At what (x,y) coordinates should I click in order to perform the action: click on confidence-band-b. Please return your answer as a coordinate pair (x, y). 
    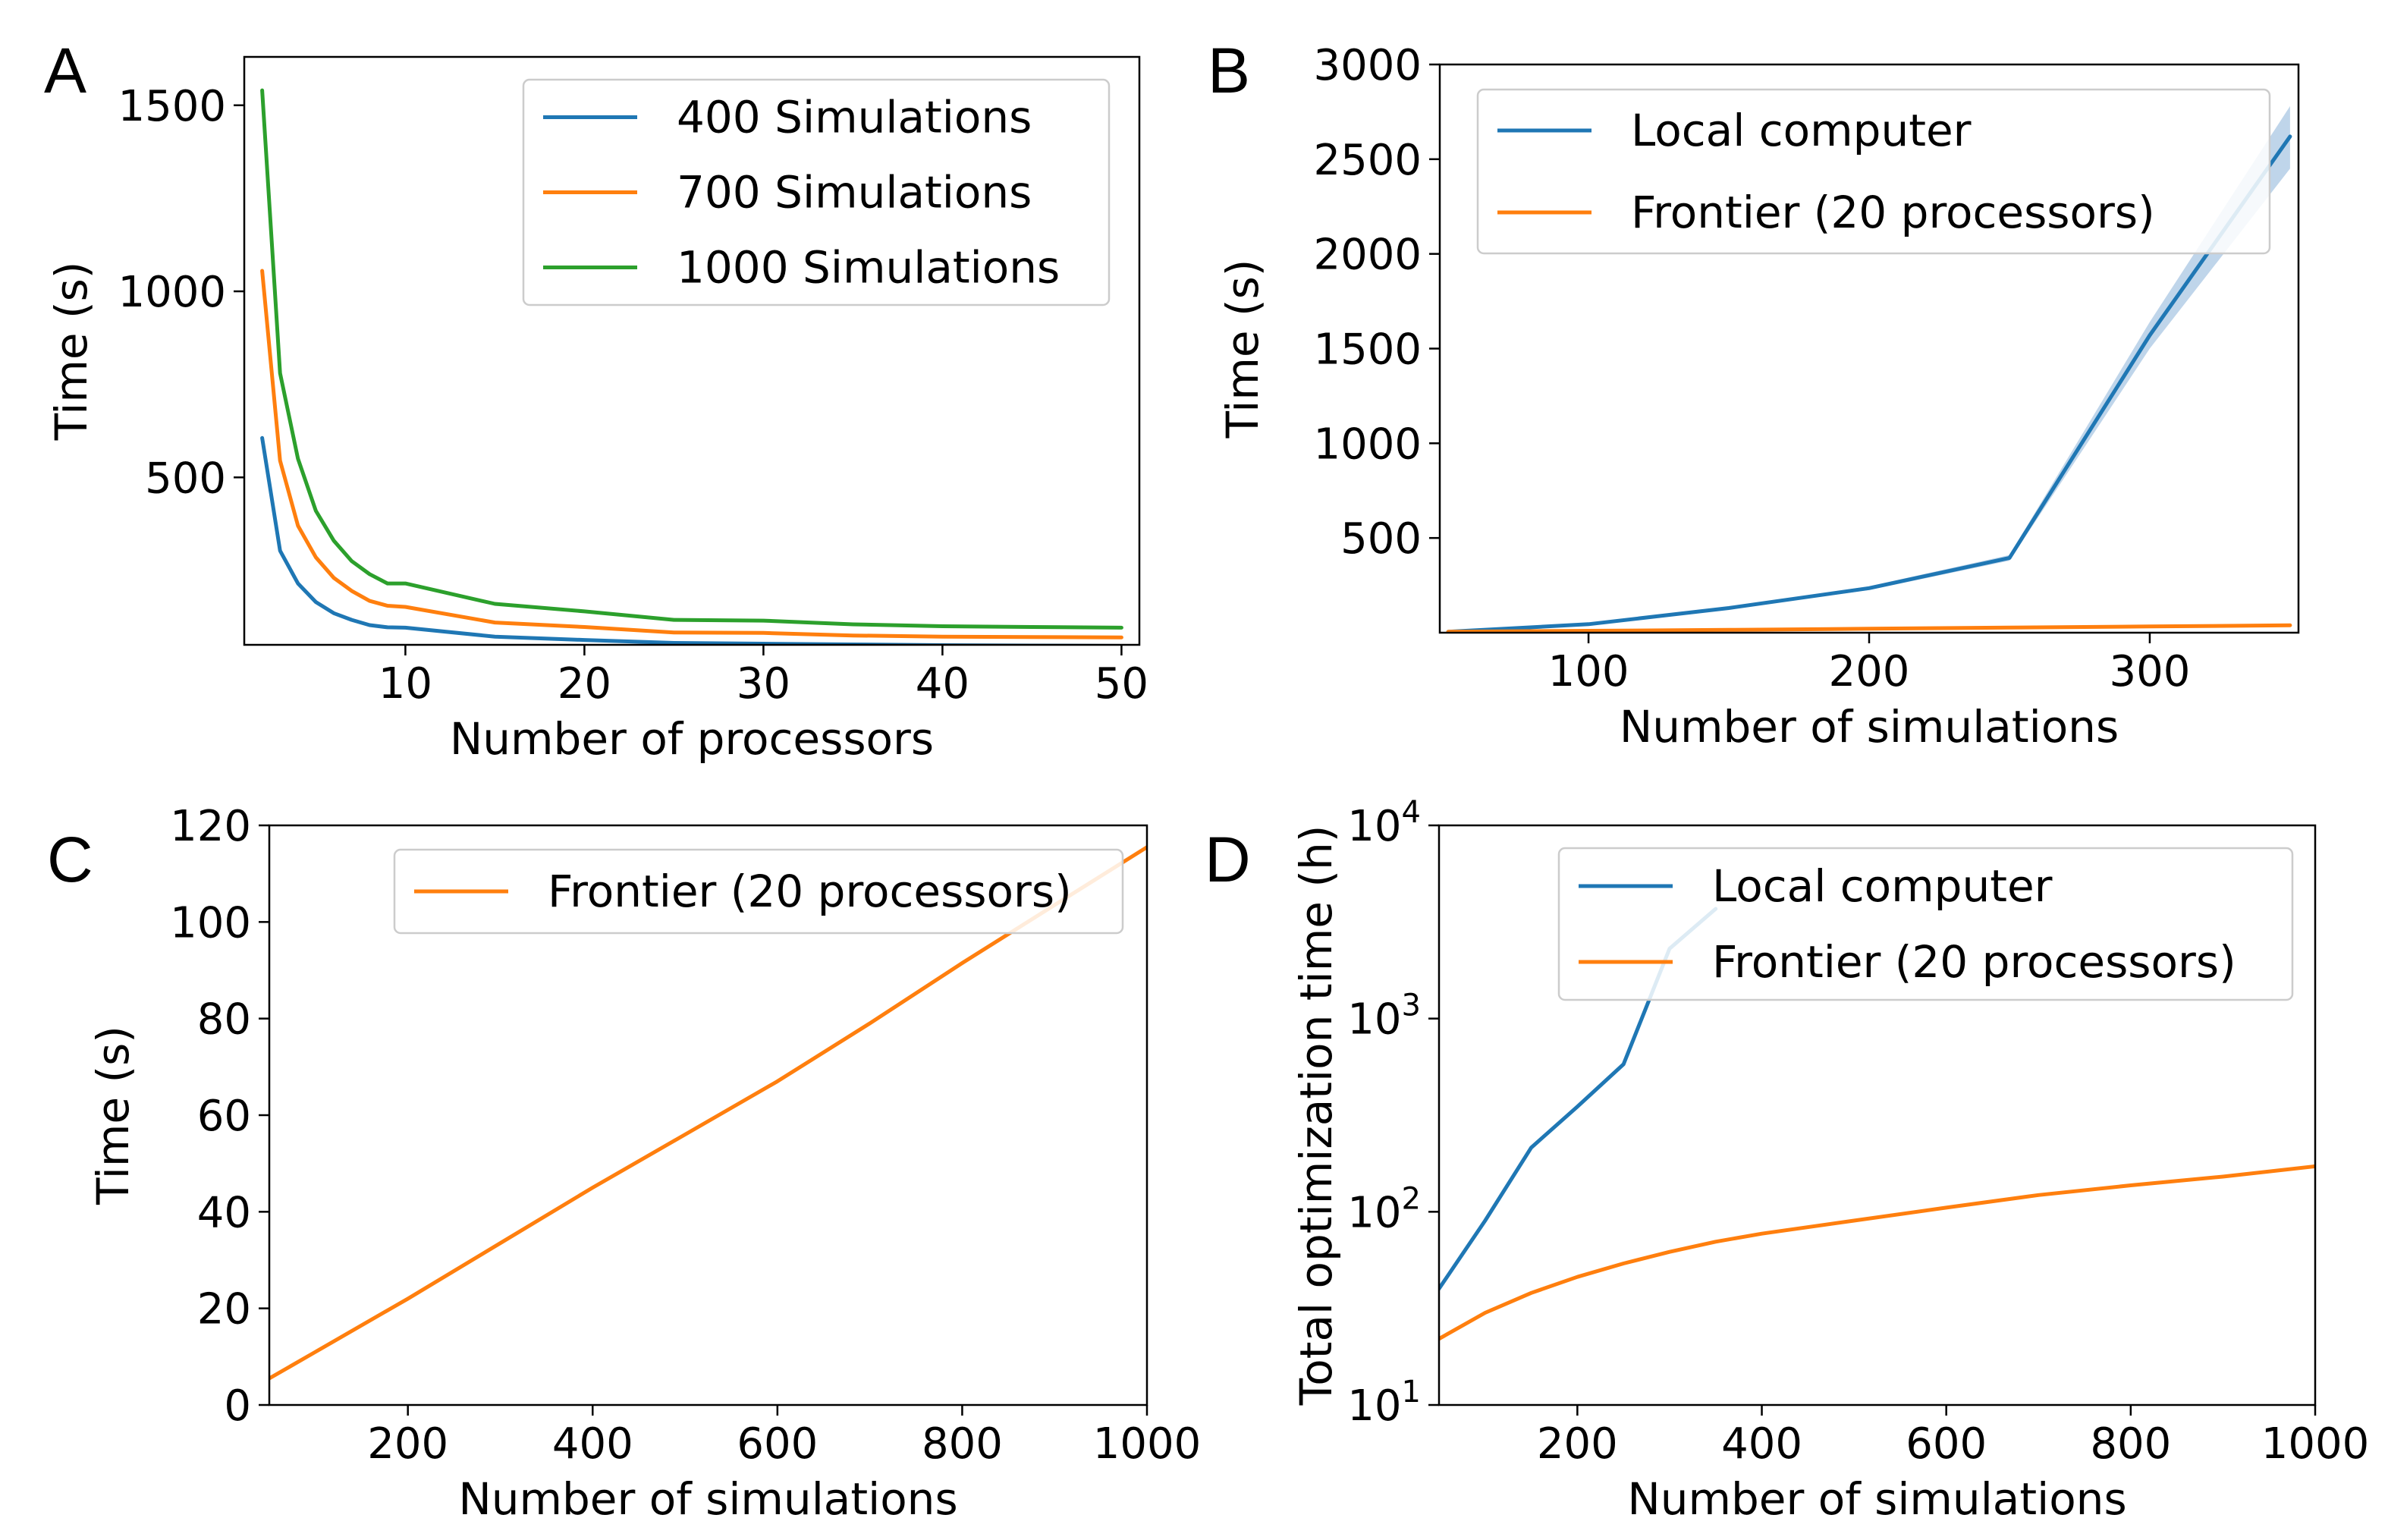
    Looking at the image, I should click on (1869, 368).